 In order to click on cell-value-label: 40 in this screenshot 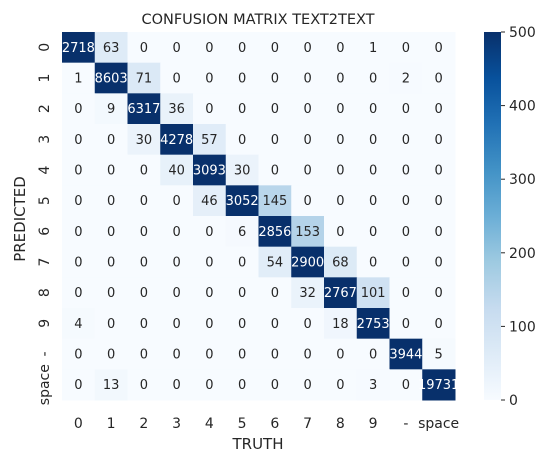, I will do `click(176, 171)`.